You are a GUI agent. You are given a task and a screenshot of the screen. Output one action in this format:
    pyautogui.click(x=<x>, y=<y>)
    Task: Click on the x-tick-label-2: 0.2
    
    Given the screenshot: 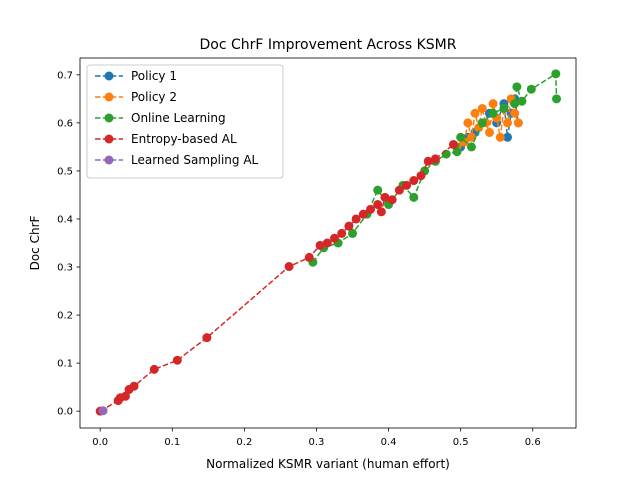 What is the action you would take?
    pyautogui.click(x=244, y=442)
    